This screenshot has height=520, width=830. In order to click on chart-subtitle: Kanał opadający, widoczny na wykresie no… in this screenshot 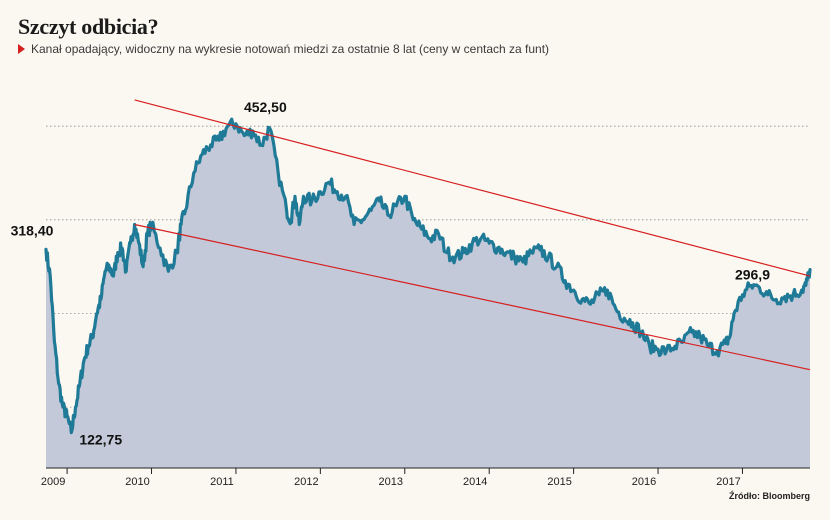, I will do `click(283, 49)`.